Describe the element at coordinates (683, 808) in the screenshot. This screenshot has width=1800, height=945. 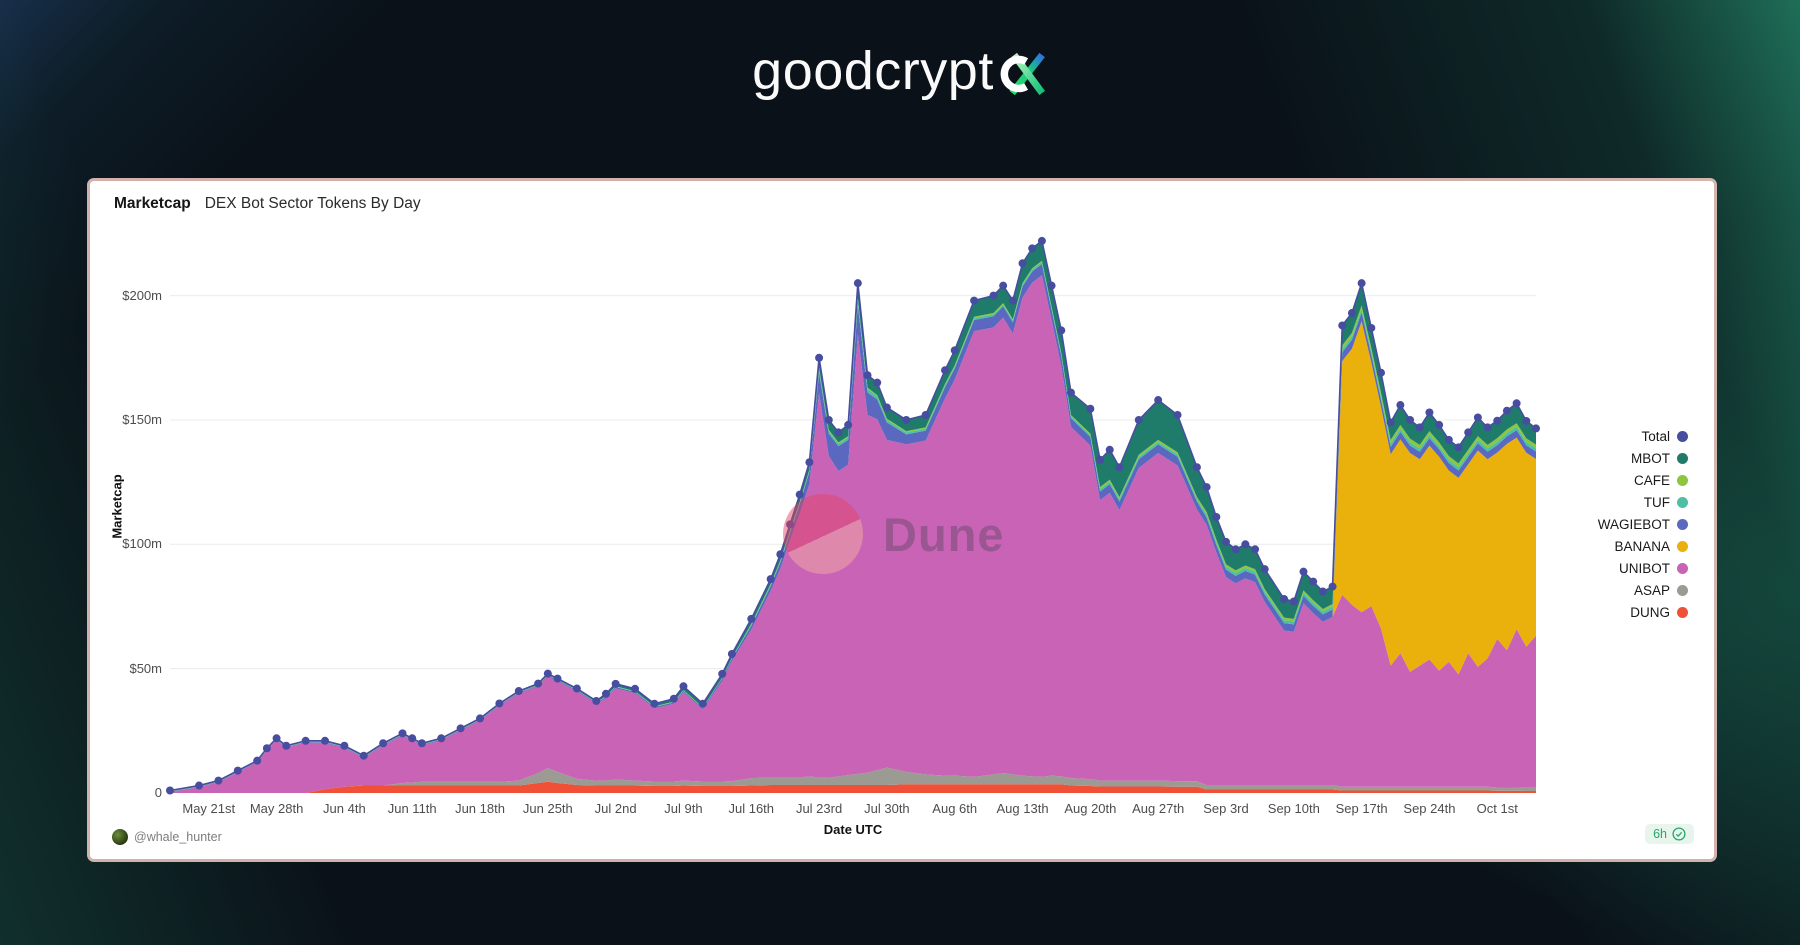
I see `x-tick-label: Jul 9th` at that location.